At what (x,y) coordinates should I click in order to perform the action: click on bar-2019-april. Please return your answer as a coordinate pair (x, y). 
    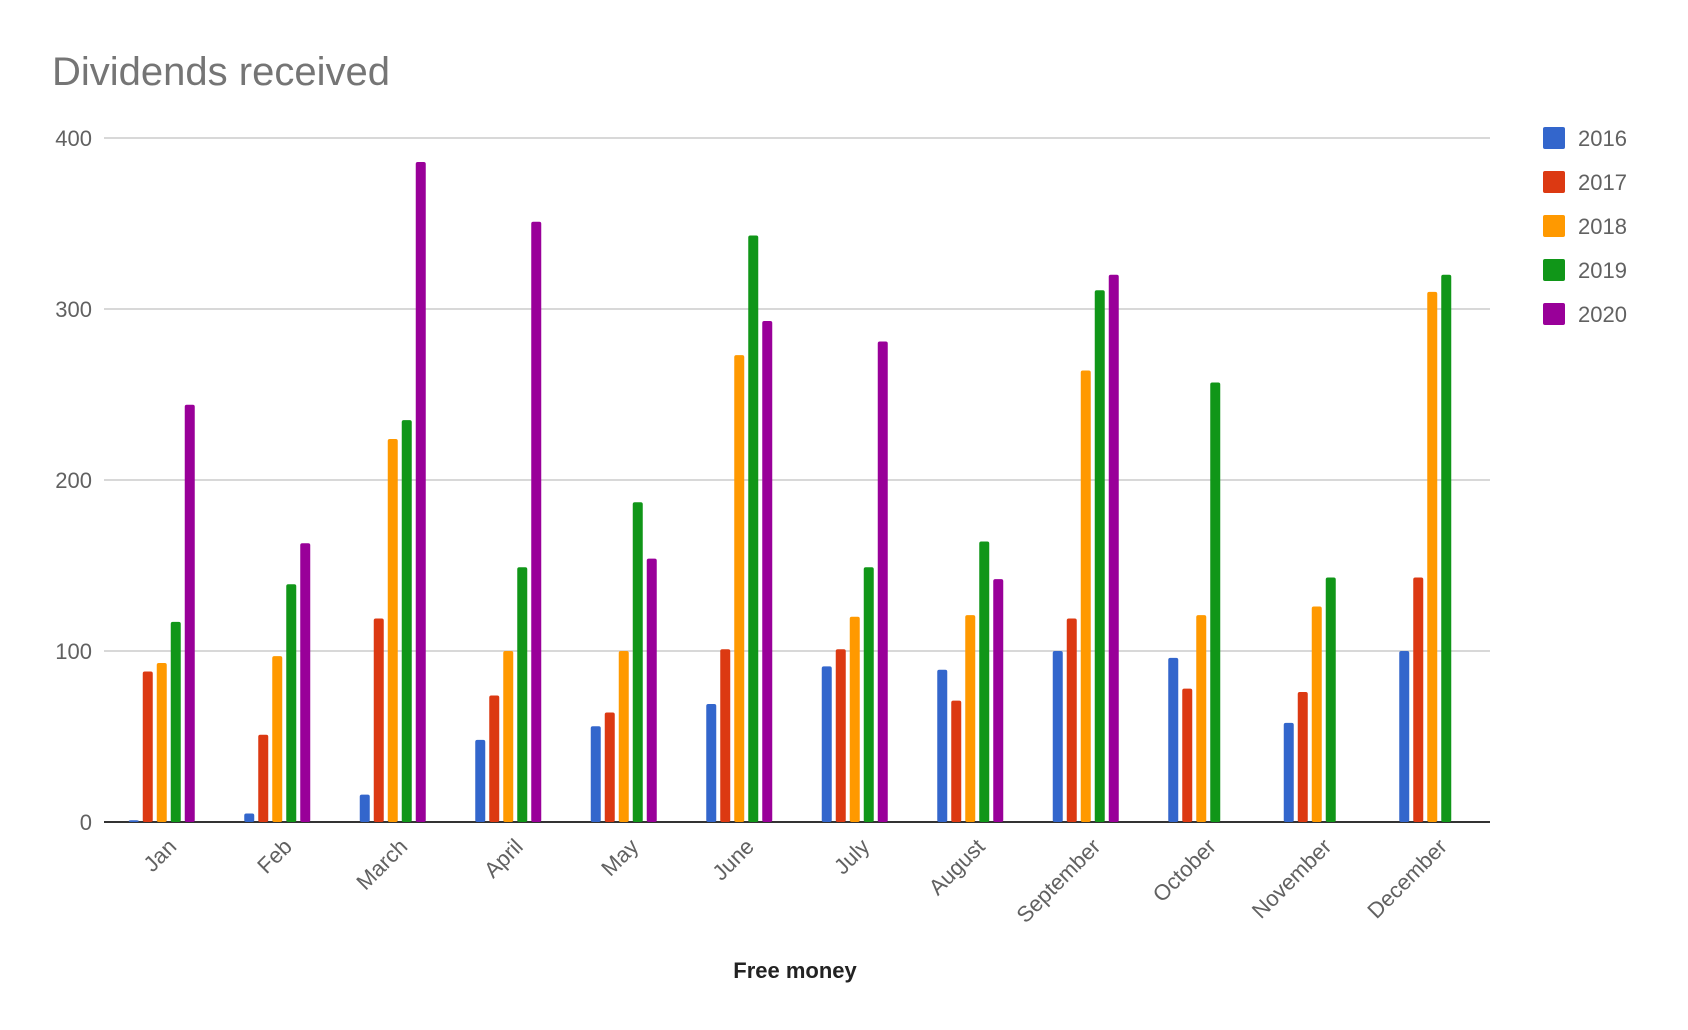
    Looking at the image, I should click on (522, 694).